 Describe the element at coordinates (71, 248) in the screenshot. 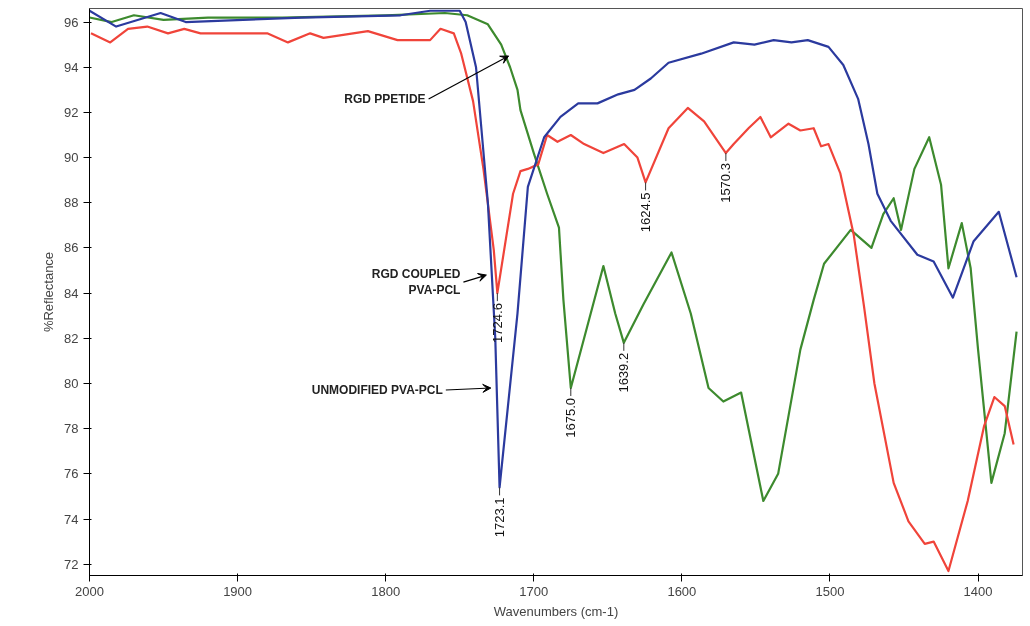

I see `y-tick-label: 86` at that location.